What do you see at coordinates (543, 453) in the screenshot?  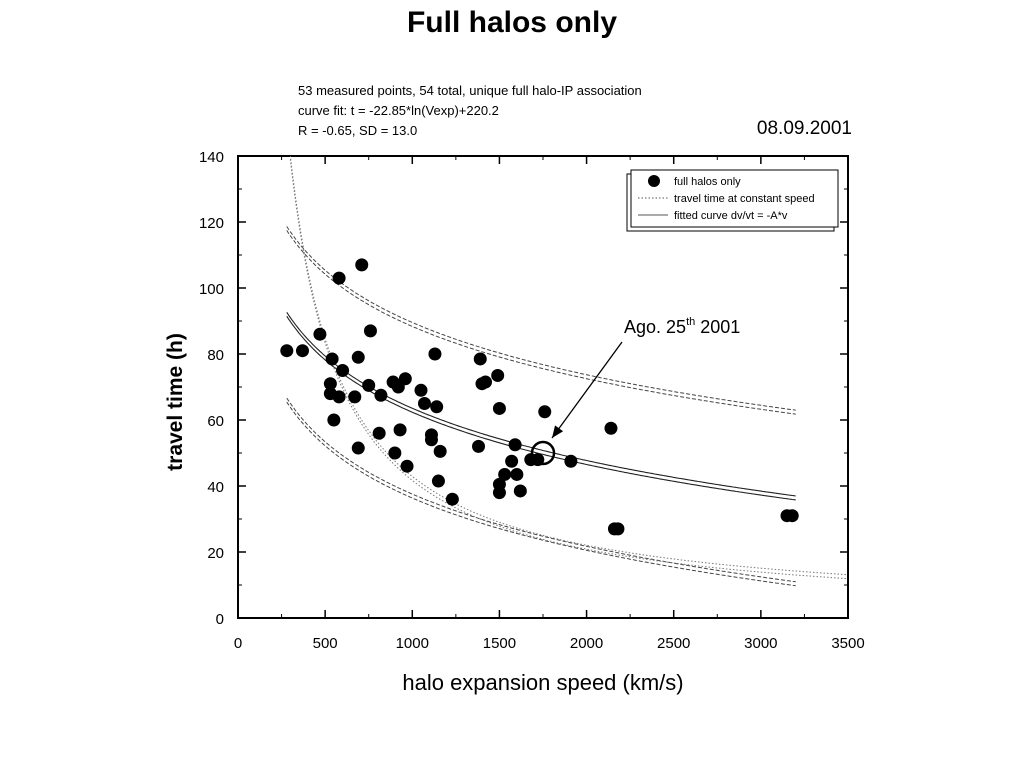 I see `annotation-circle` at bounding box center [543, 453].